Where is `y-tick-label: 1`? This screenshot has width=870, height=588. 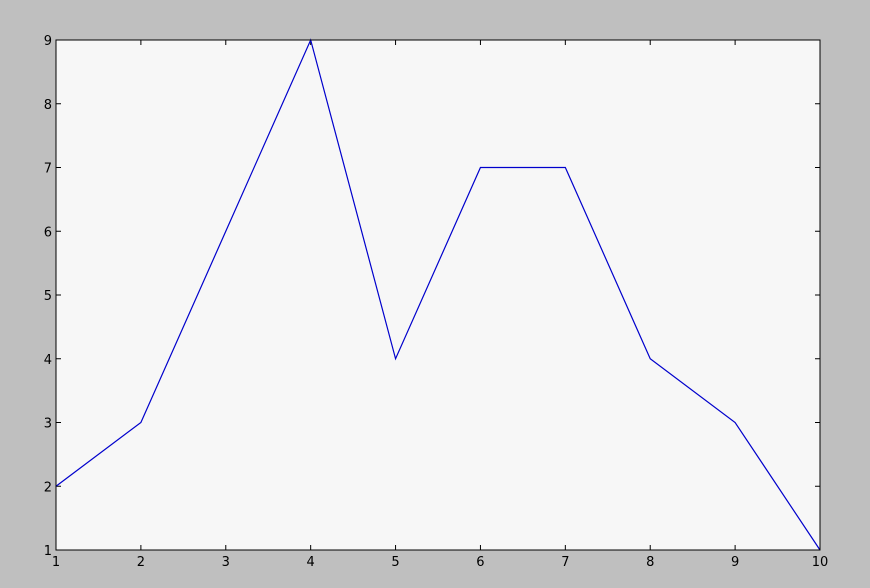 y-tick-label: 1 is located at coordinates (48, 551).